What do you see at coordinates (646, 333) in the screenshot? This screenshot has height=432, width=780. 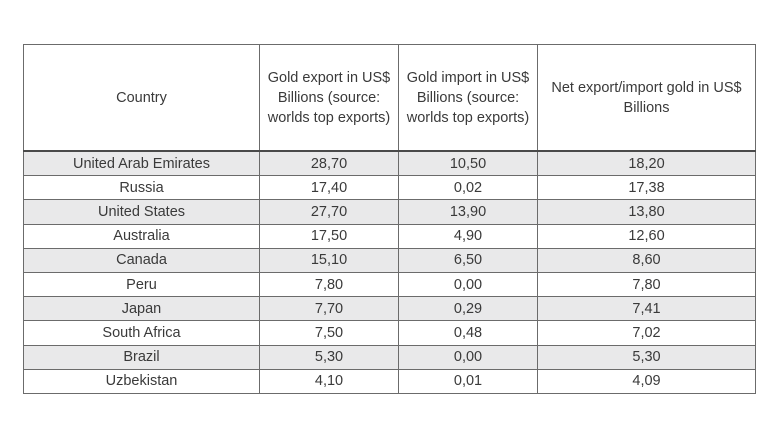 I see `cell-net: 7,02` at bounding box center [646, 333].